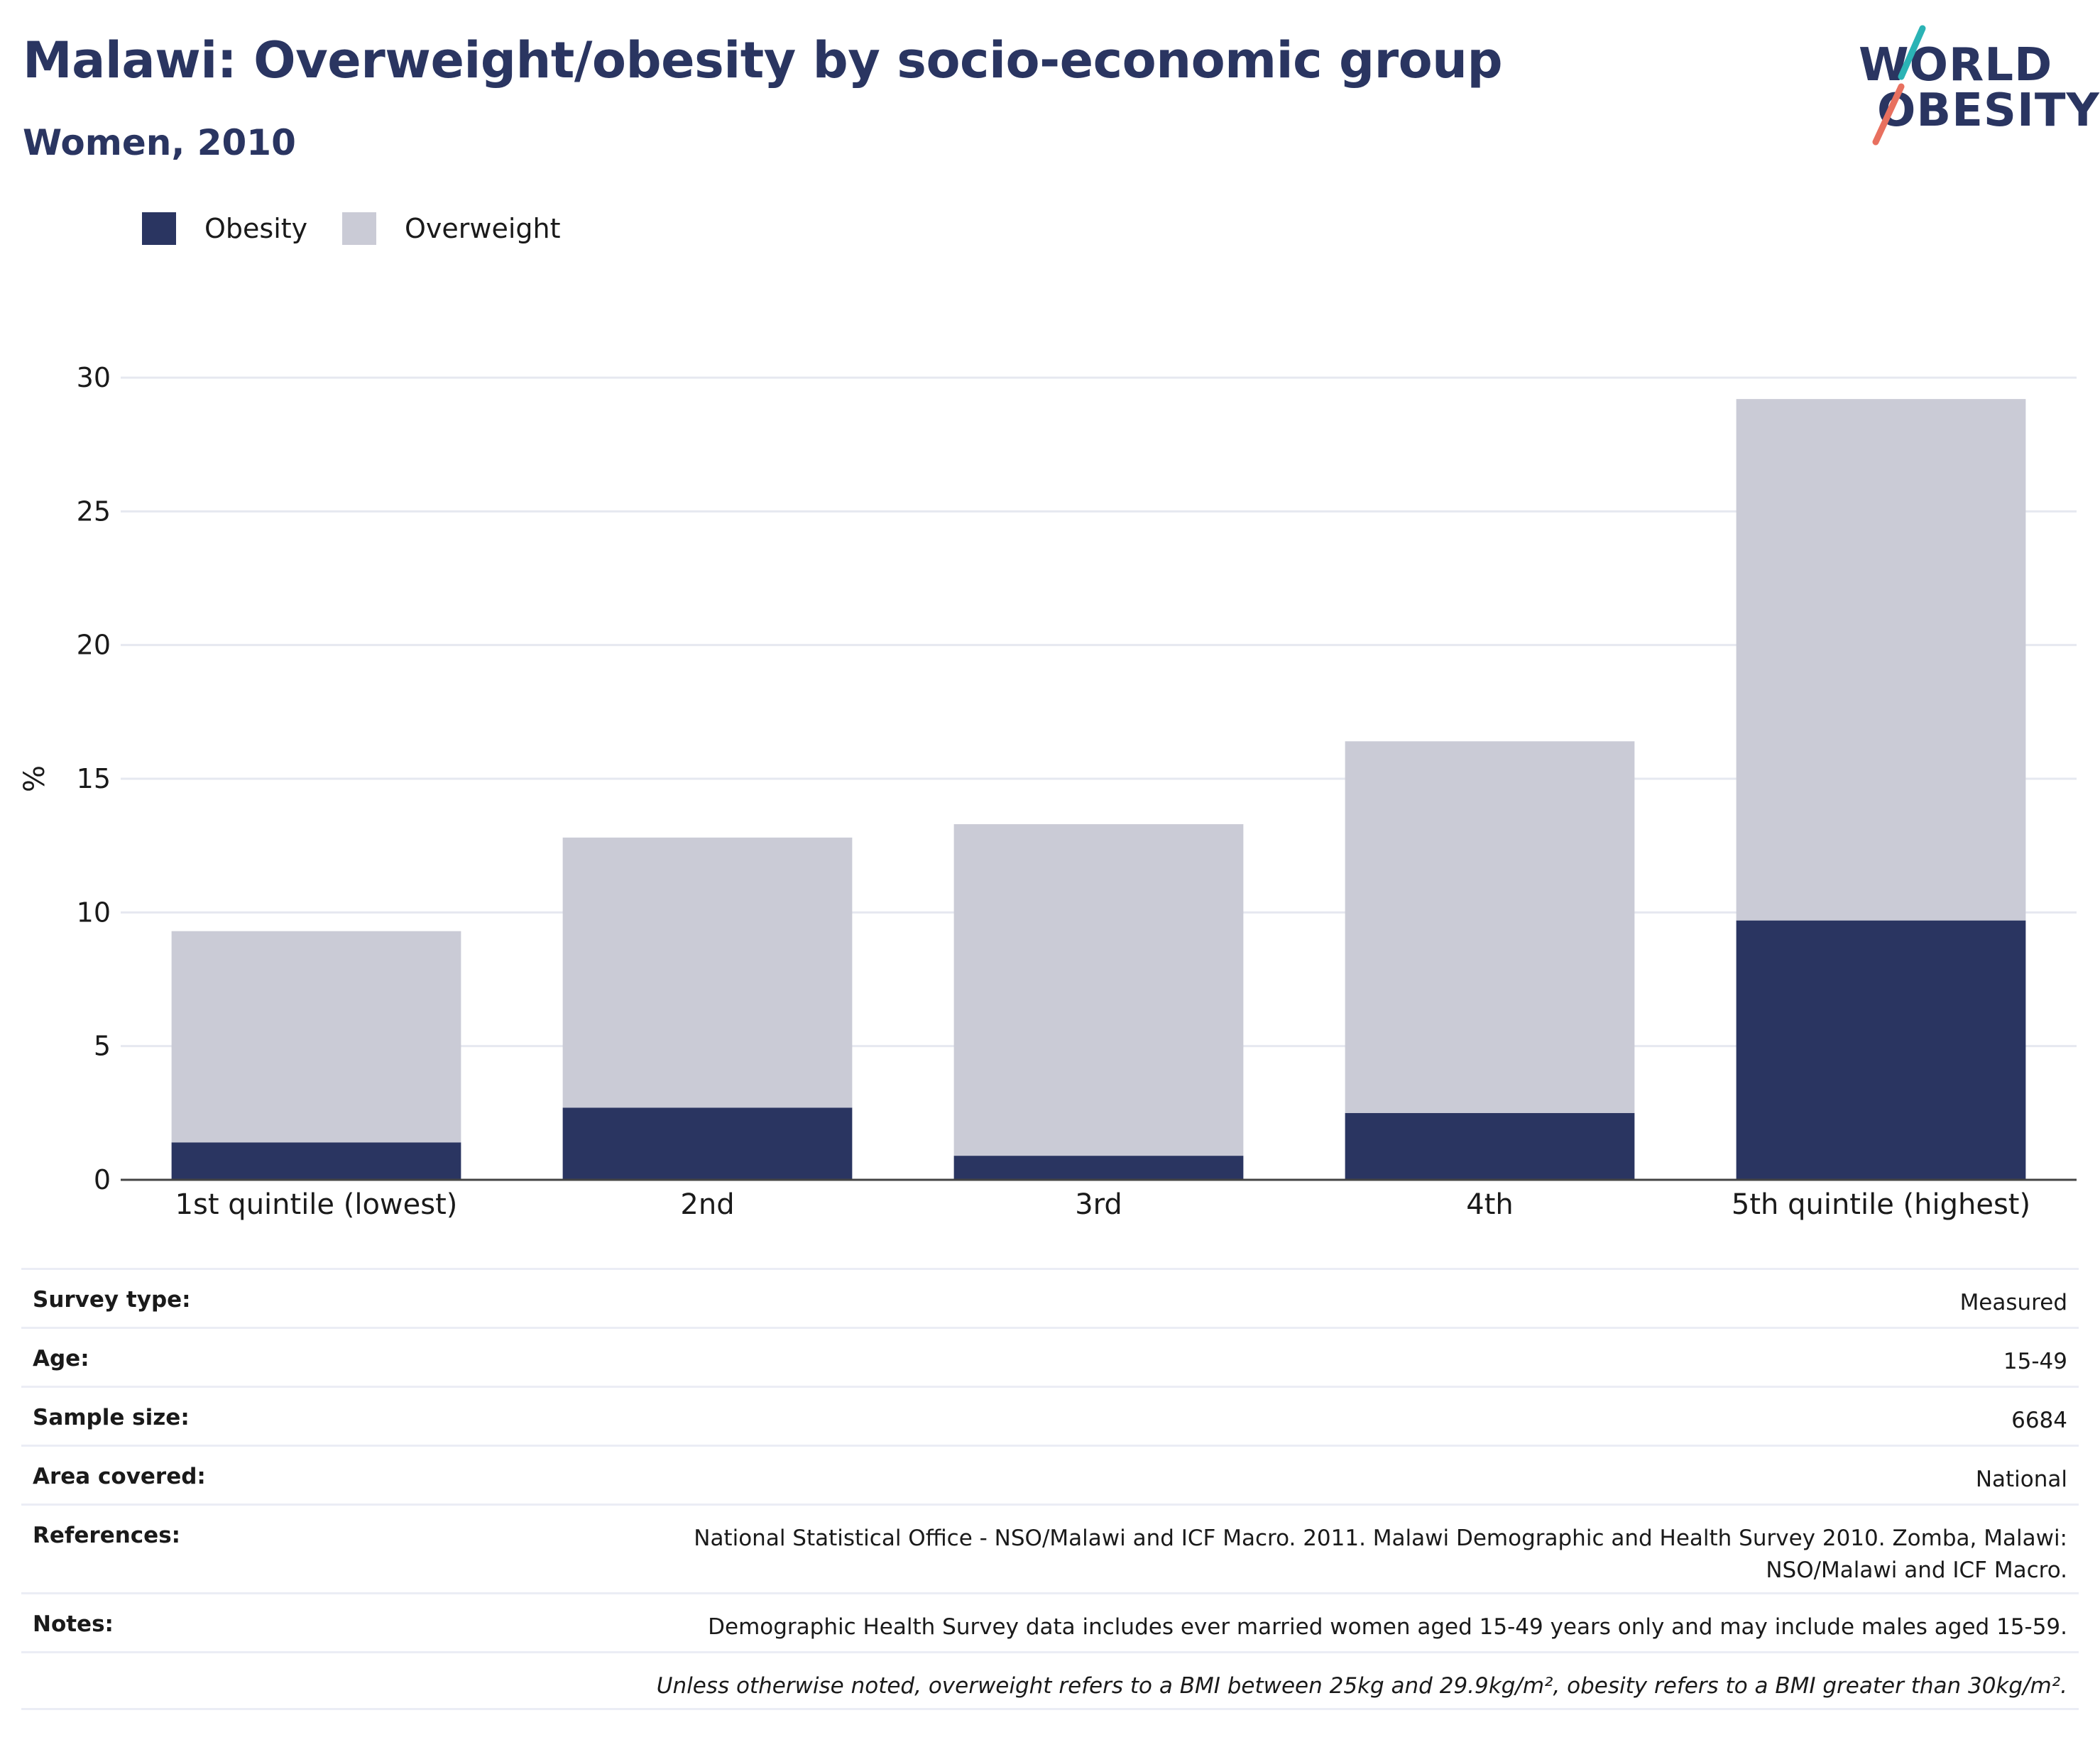  What do you see at coordinates (94, 778) in the screenshot?
I see `y-tick-label: 15` at bounding box center [94, 778].